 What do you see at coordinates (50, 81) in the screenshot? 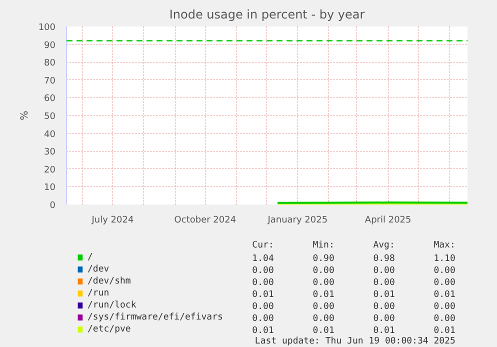
I see `y-tick-label: 70` at bounding box center [50, 81].